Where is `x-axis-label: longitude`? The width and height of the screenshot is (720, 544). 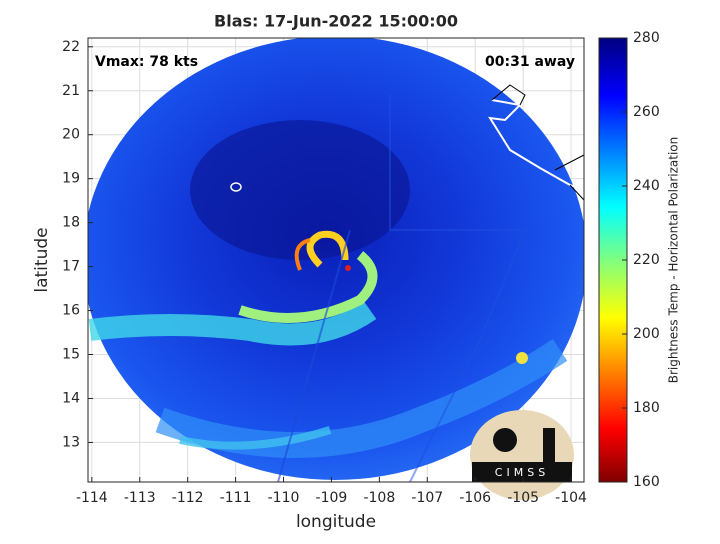 x-axis-label: longitude is located at coordinates (336, 522).